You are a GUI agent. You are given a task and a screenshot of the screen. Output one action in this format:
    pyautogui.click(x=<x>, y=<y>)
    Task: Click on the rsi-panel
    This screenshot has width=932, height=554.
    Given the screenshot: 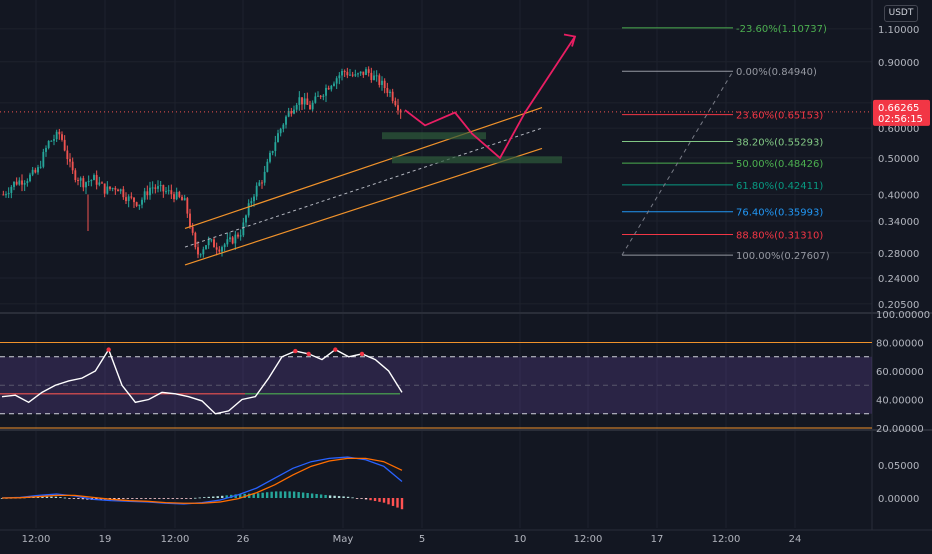 What is the action you would take?
    pyautogui.click(x=436, y=385)
    